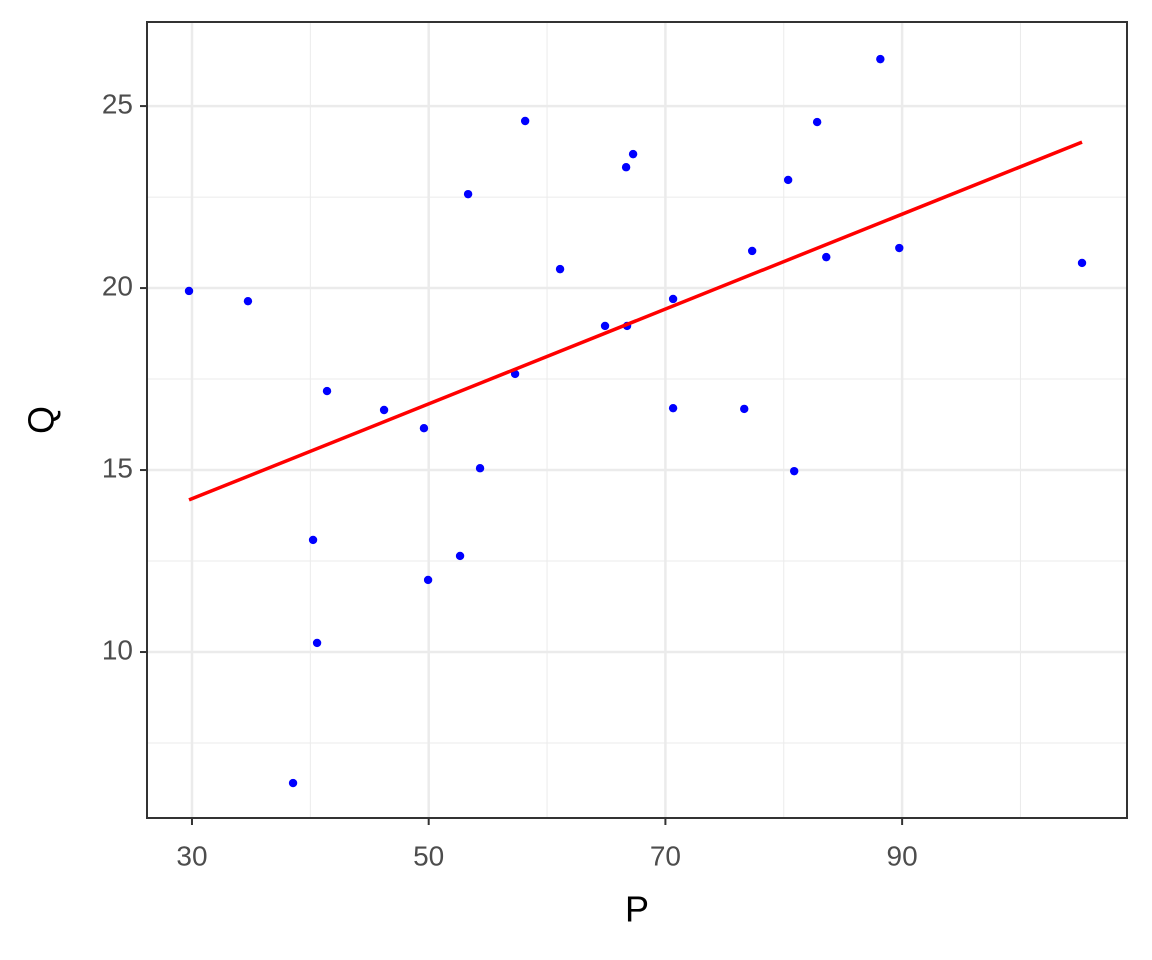 Image resolution: width=1152 pixels, height=960 pixels. What do you see at coordinates (117, 467) in the screenshot?
I see `y-tick-label: 15` at bounding box center [117, 467].